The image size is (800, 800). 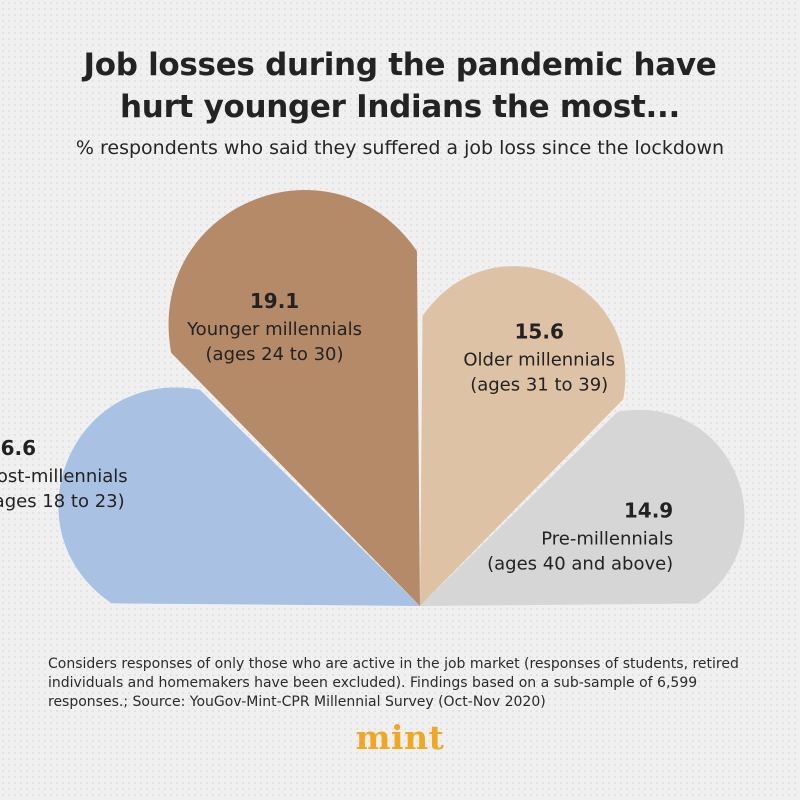 I want to click on series-sublabel: (ages 40 and above), so click(x=580, y=563).